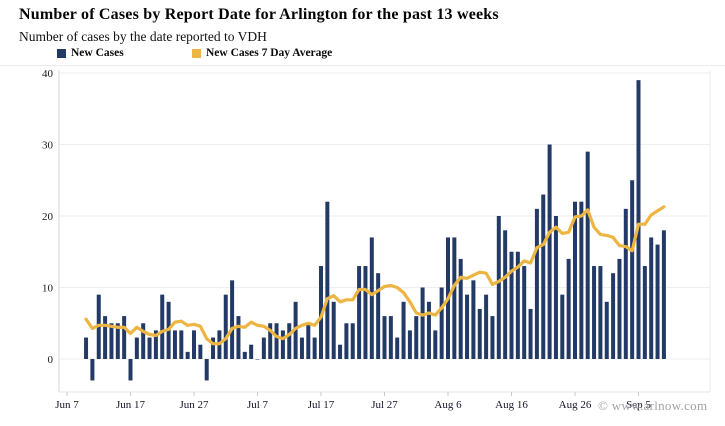 This screenshot has height=426, width=725. Describe the element at coordinates (321, 405) in the screenshot. I see `x-axis-tick-label: Jul 17` at that location.